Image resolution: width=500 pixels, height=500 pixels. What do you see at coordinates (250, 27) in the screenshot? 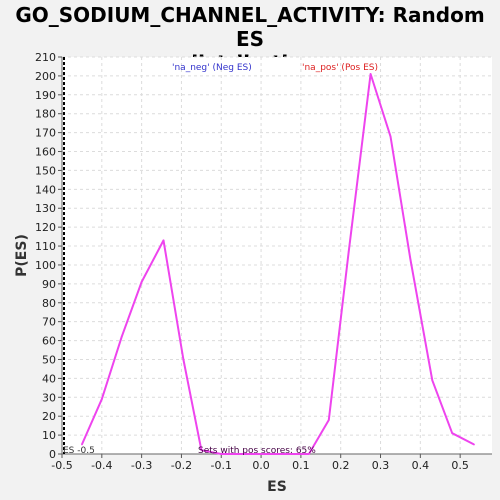
I see `chart-title-line-1: GO_SODIUM_CHANNEL_ACTIVITY: Random ES` at bounding box center [250, 27].